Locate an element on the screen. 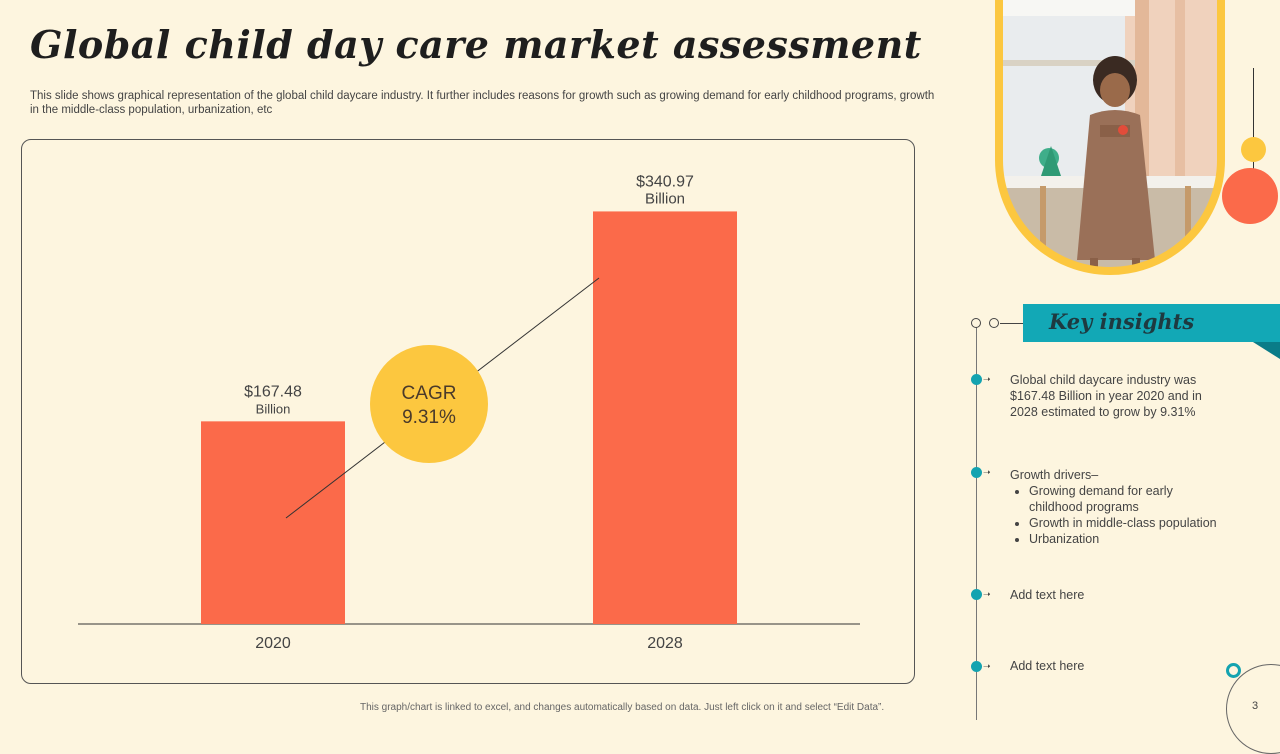 This screenshot has width=1280, height=754. key-insights-banner: Key insights is located at coordinates (1151, 323).